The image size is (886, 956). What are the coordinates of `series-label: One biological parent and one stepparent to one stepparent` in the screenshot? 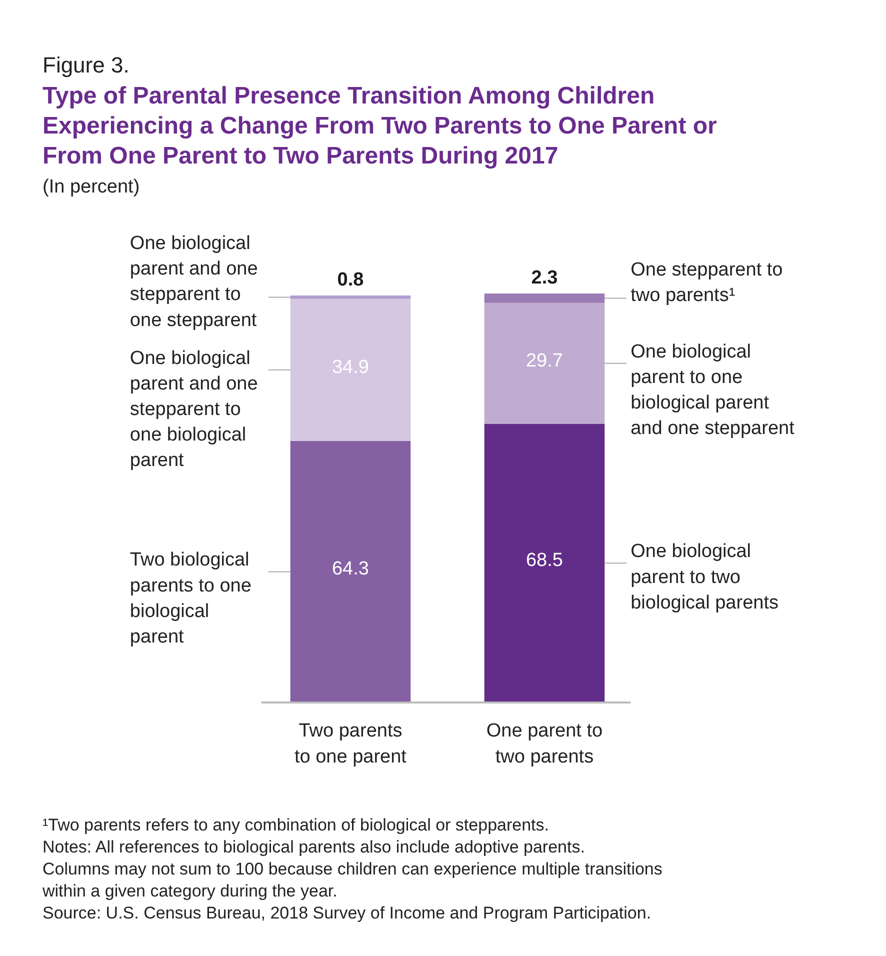 It's located at (194, 281).